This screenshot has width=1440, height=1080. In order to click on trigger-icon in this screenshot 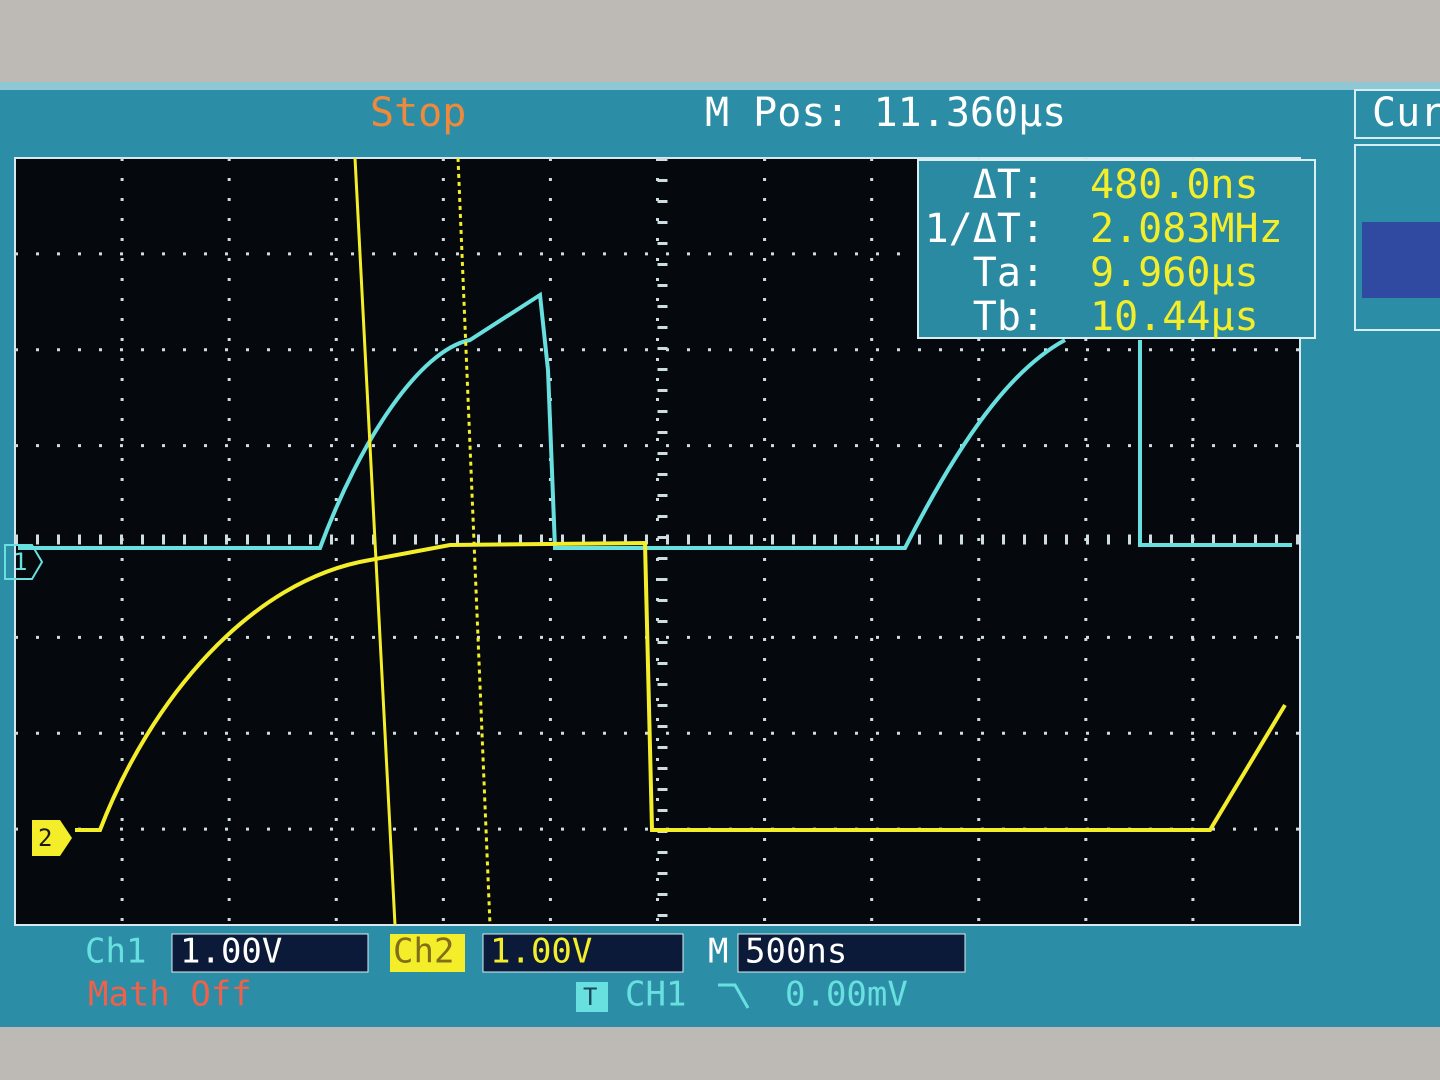, I will do `click(592, 997)`.